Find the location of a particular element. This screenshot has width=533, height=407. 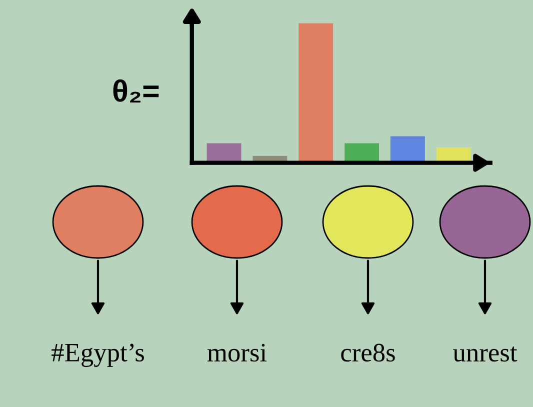

text: cre8s is located at coordinates (368, 353).